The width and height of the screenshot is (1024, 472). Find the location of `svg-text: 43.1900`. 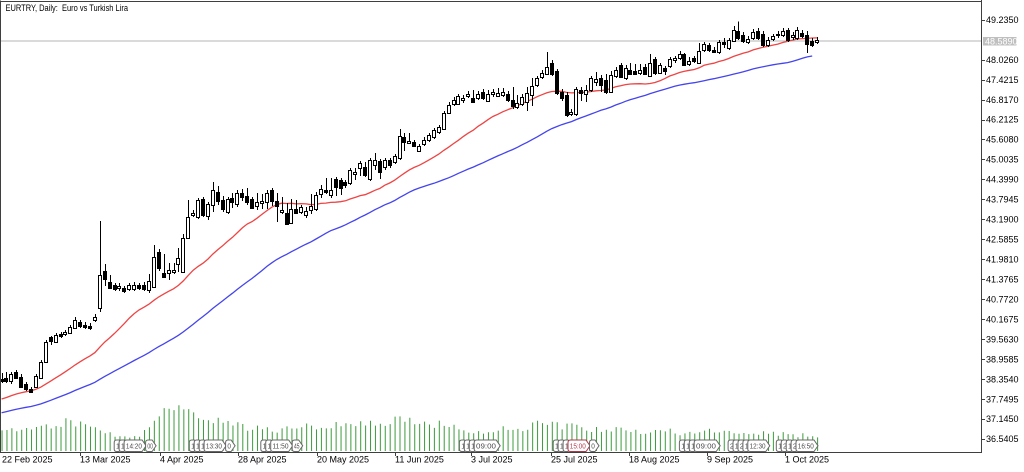

svg-text: 43.1900 is located at coordinates (1002, 220).